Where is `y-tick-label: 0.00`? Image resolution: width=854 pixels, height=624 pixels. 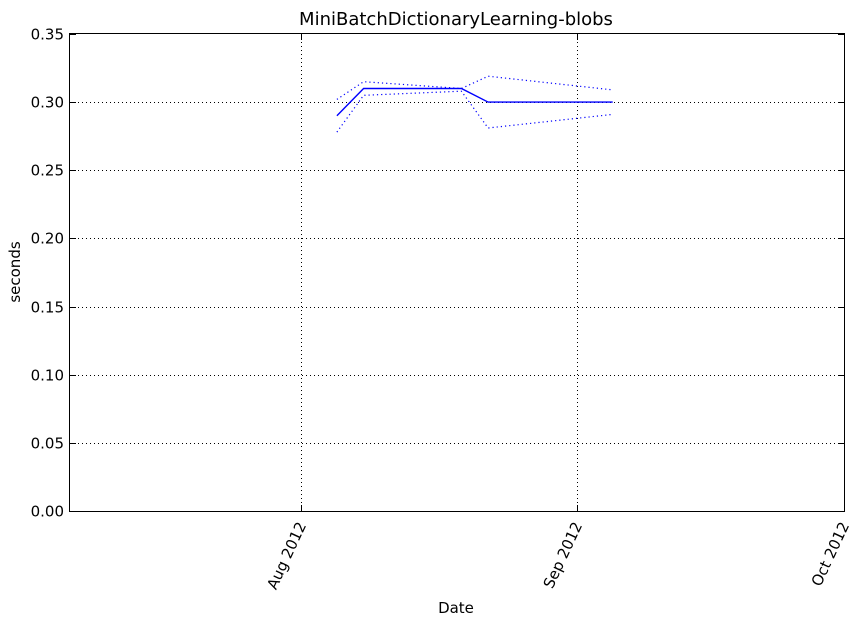
y-tick-label: 0.00 is located at coordinates (47, 512).